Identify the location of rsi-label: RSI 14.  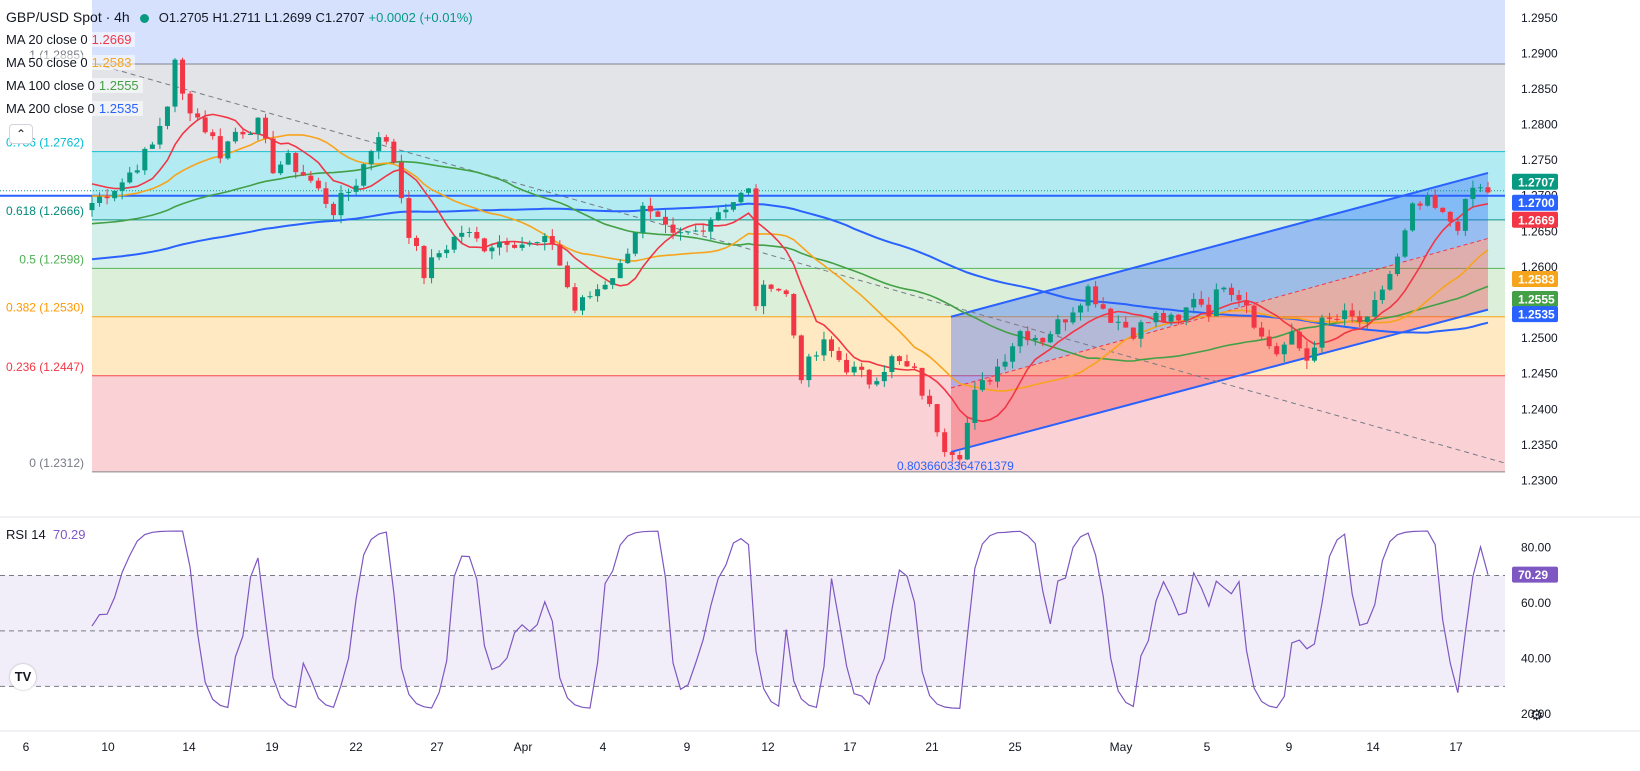
(26, 534).